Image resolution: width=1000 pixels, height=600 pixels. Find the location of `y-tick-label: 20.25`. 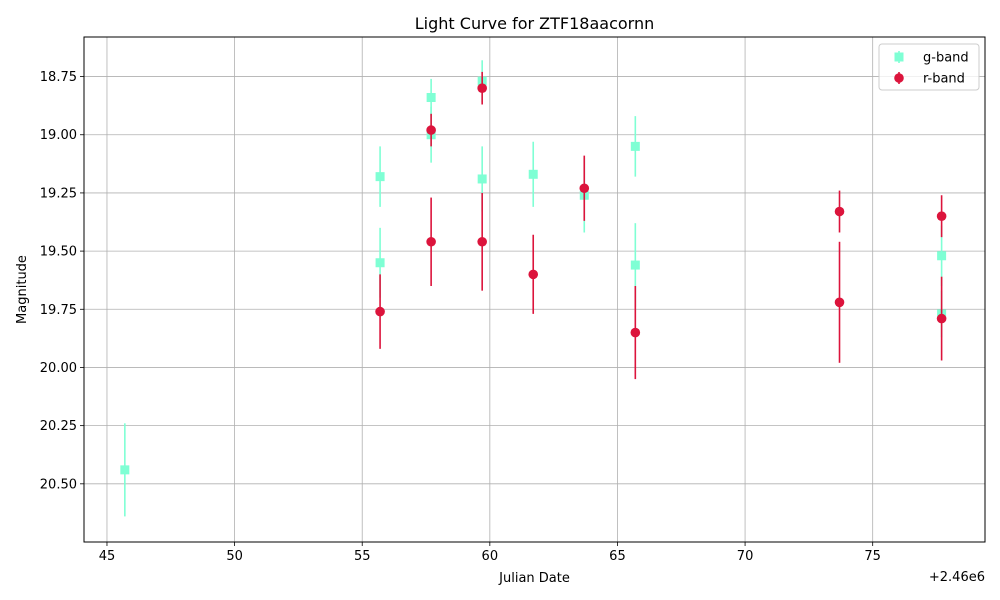

y-tick-label: 20.25 is located at coordinates (58, 426).